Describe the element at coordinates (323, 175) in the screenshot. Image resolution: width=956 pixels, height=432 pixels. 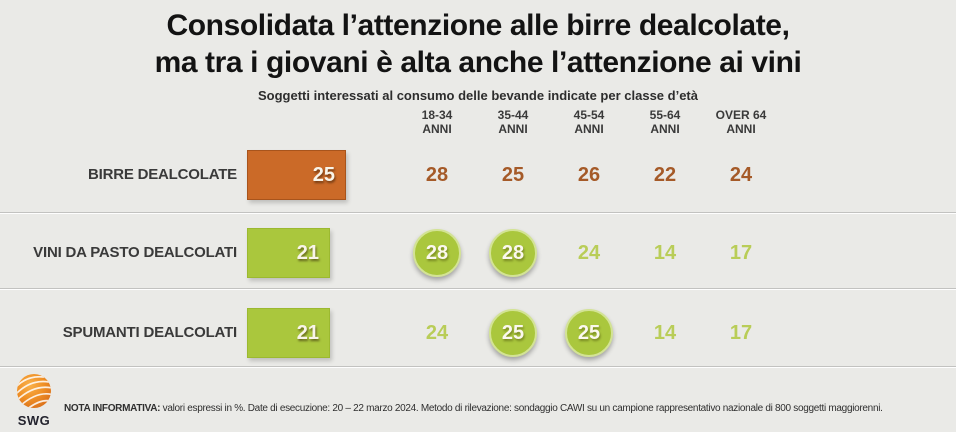
I see `total-value: 25` at that location.